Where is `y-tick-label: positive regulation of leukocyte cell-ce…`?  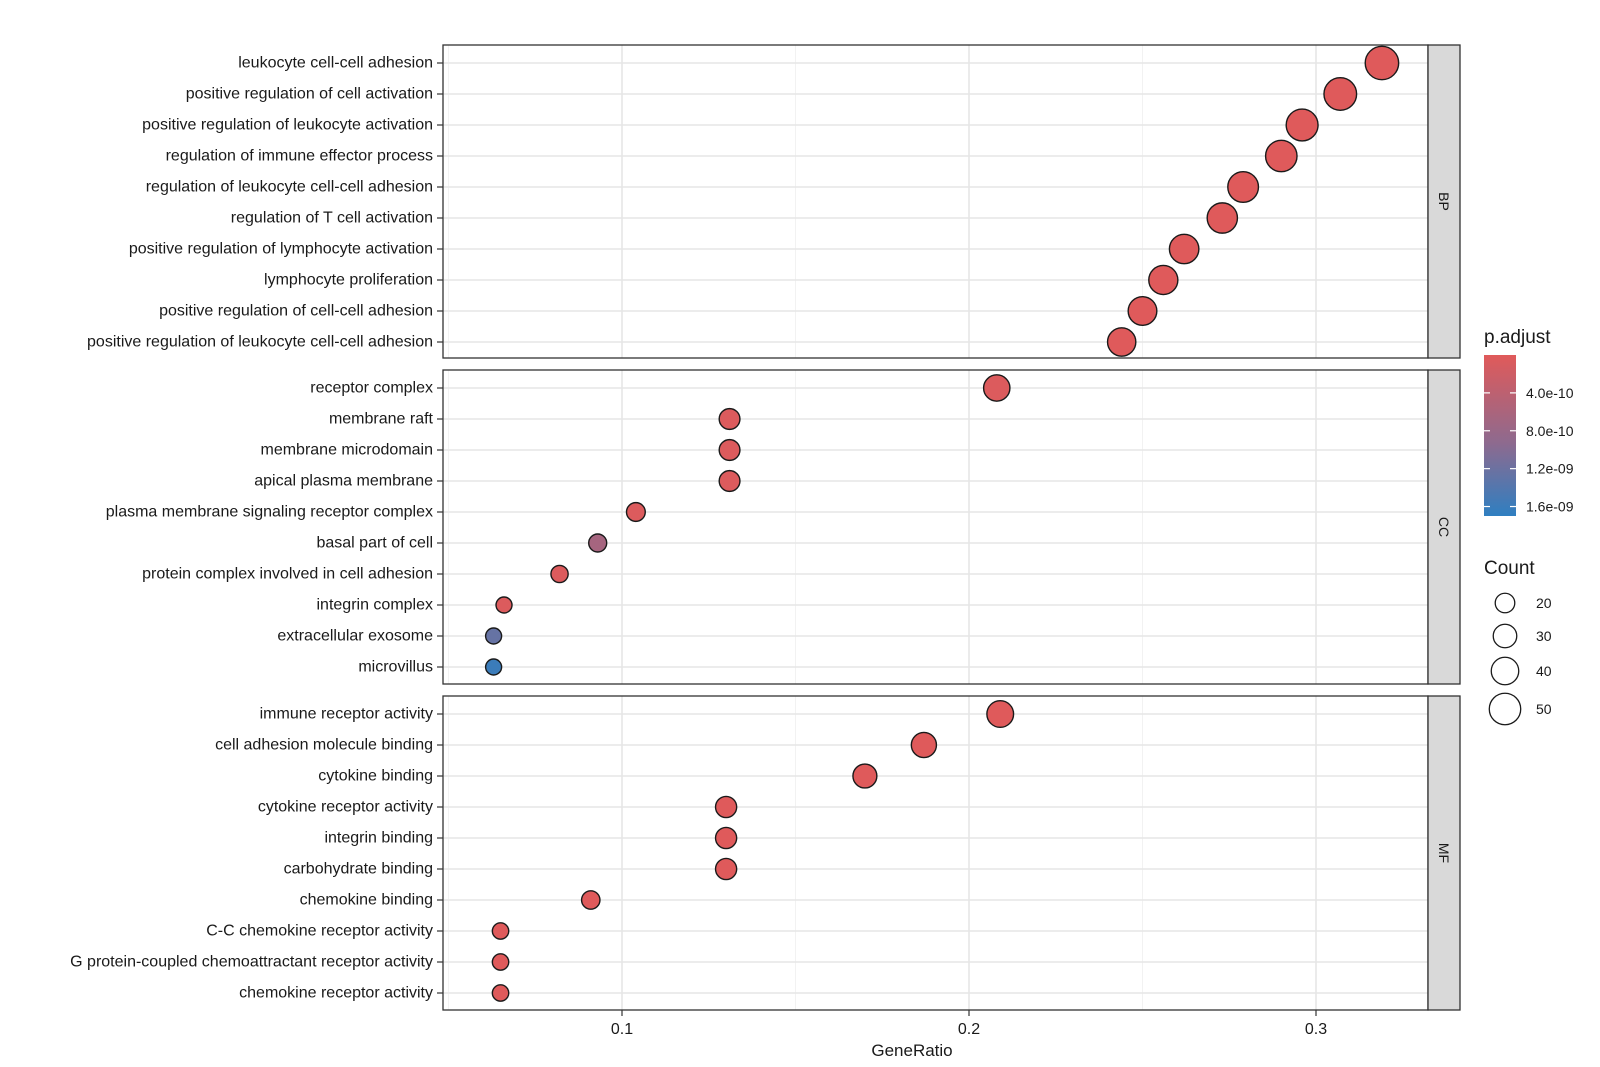
y-tick-label: positive regulation of leukocyte cell-ce… is located at coordinates (260, 342).